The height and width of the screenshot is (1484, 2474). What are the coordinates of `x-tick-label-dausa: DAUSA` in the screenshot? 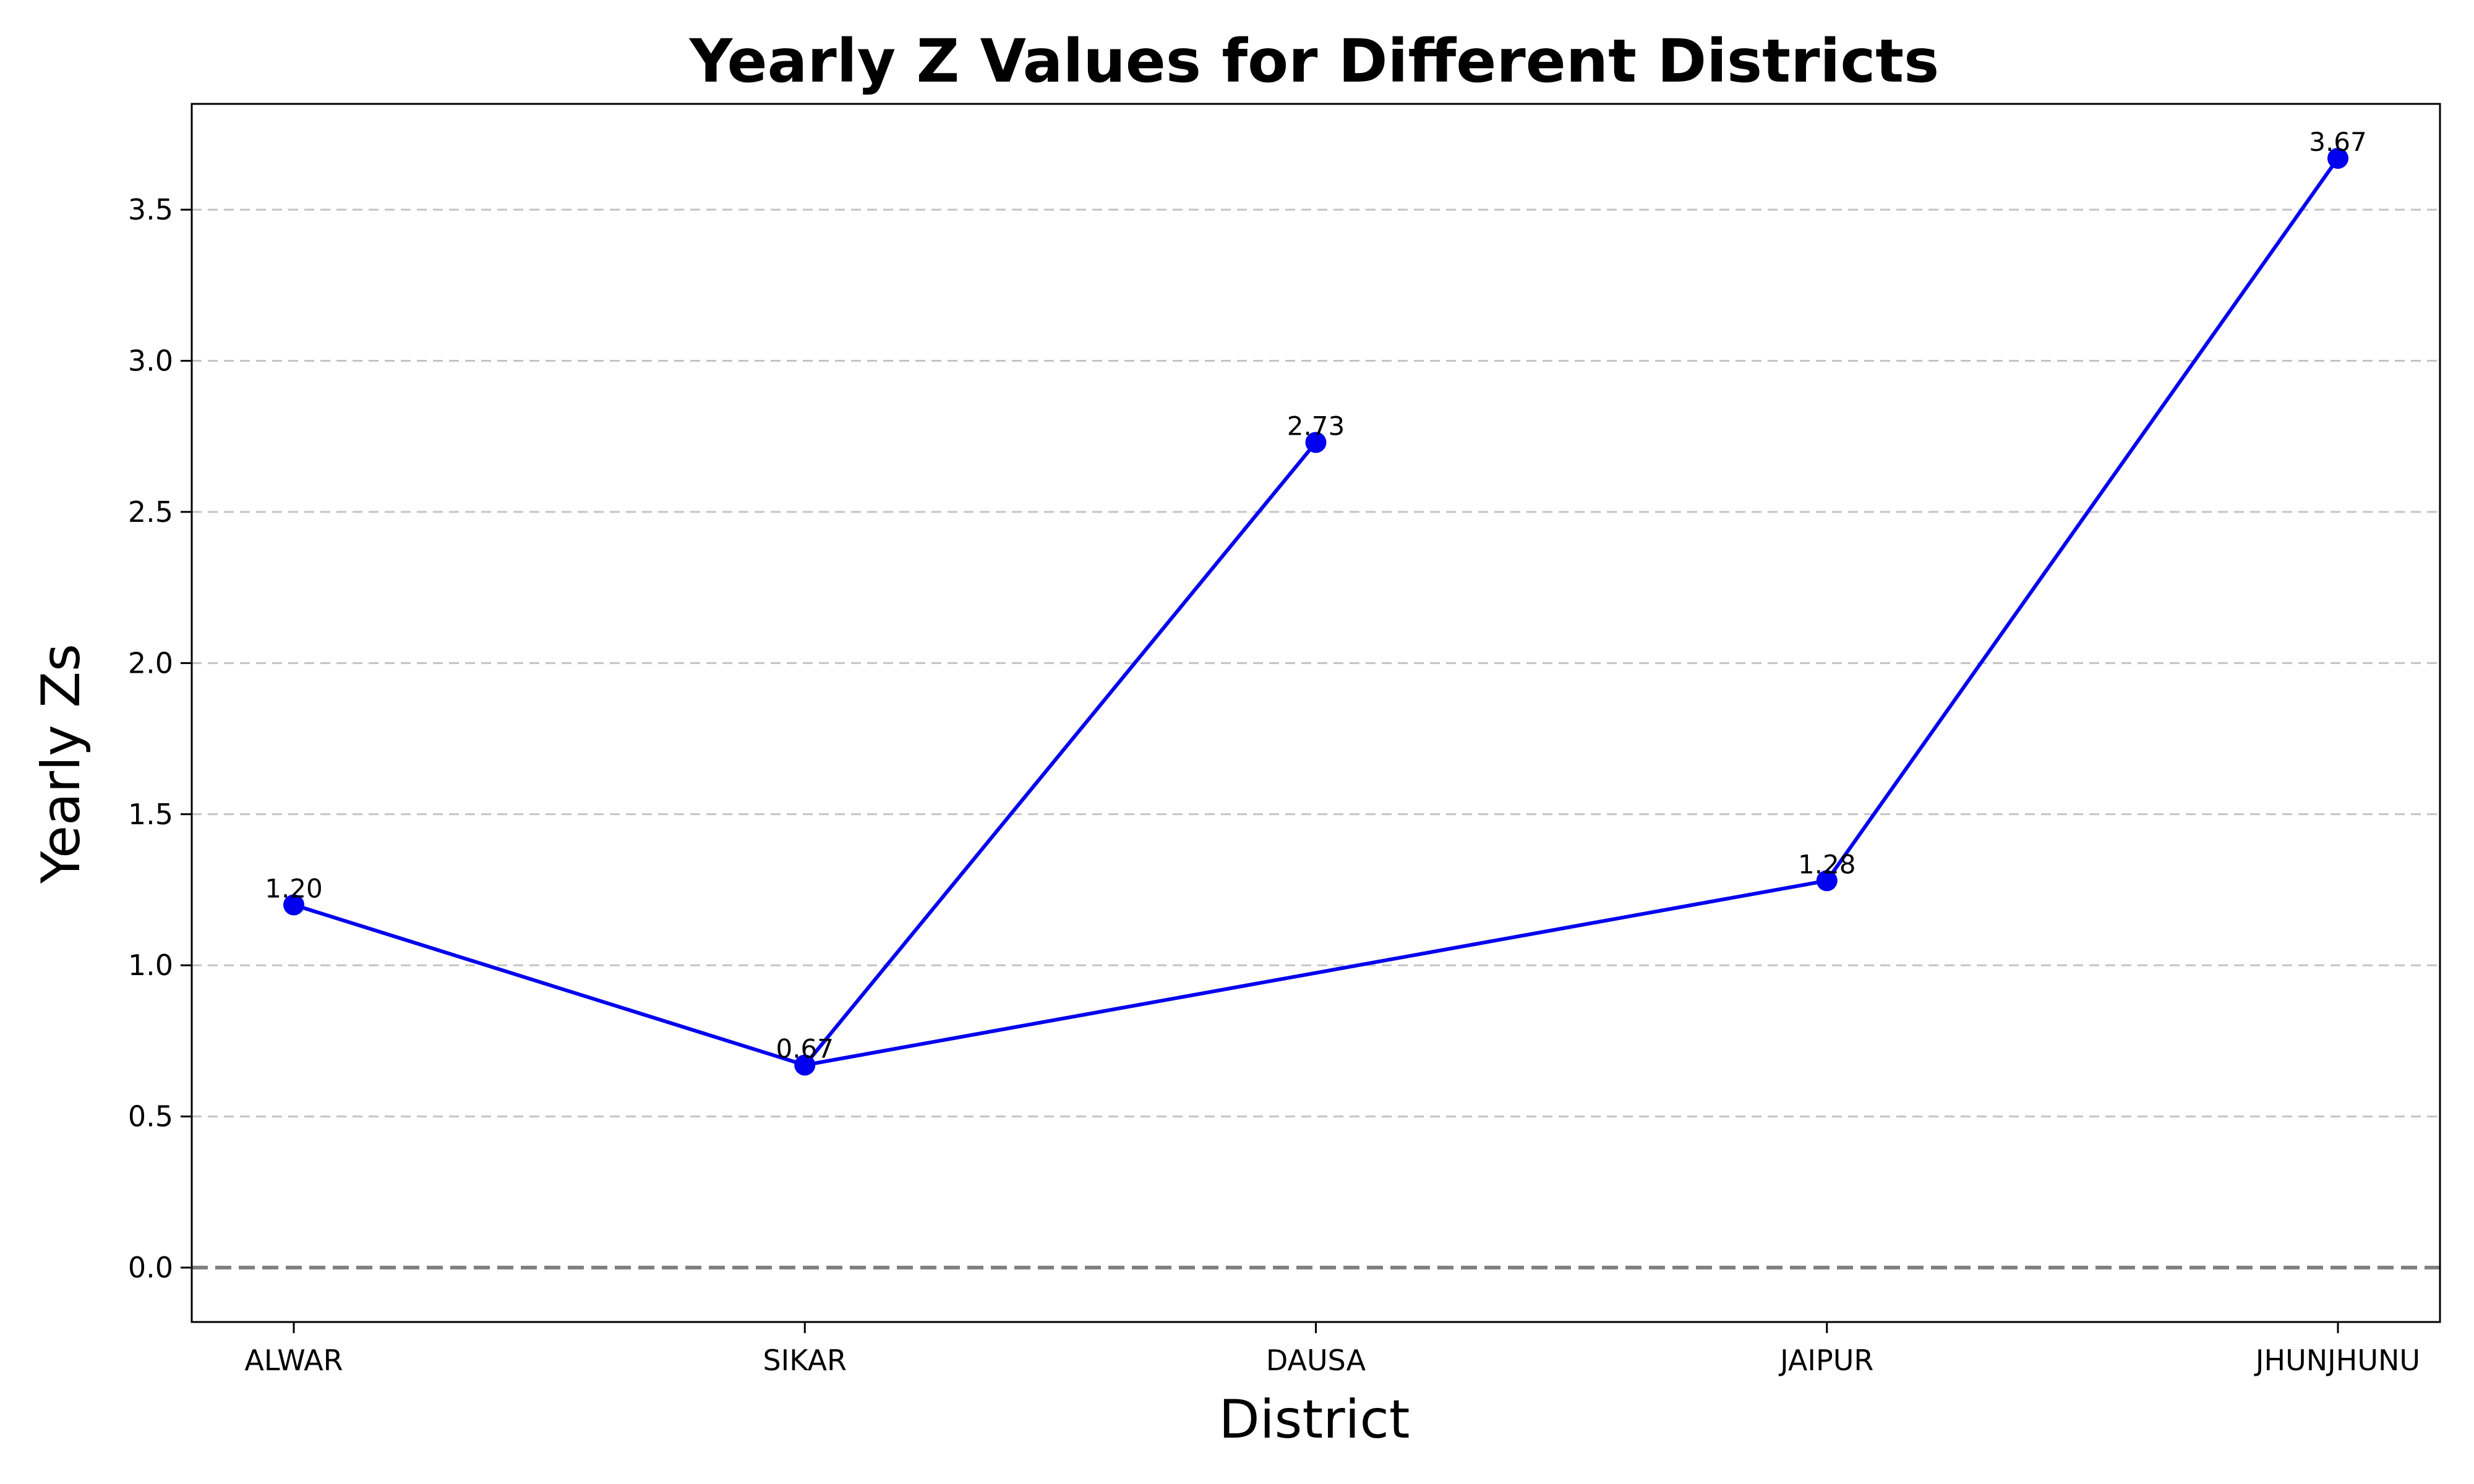 It's located at (1316, 1360).